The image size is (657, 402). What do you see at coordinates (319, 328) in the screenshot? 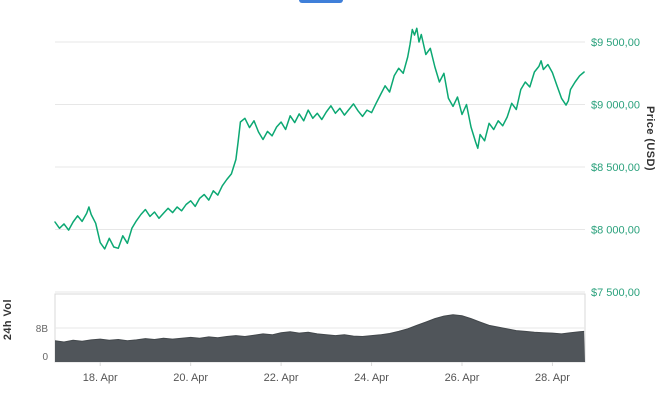
I see `volume-area-edge` at bounding box center [319, 328].